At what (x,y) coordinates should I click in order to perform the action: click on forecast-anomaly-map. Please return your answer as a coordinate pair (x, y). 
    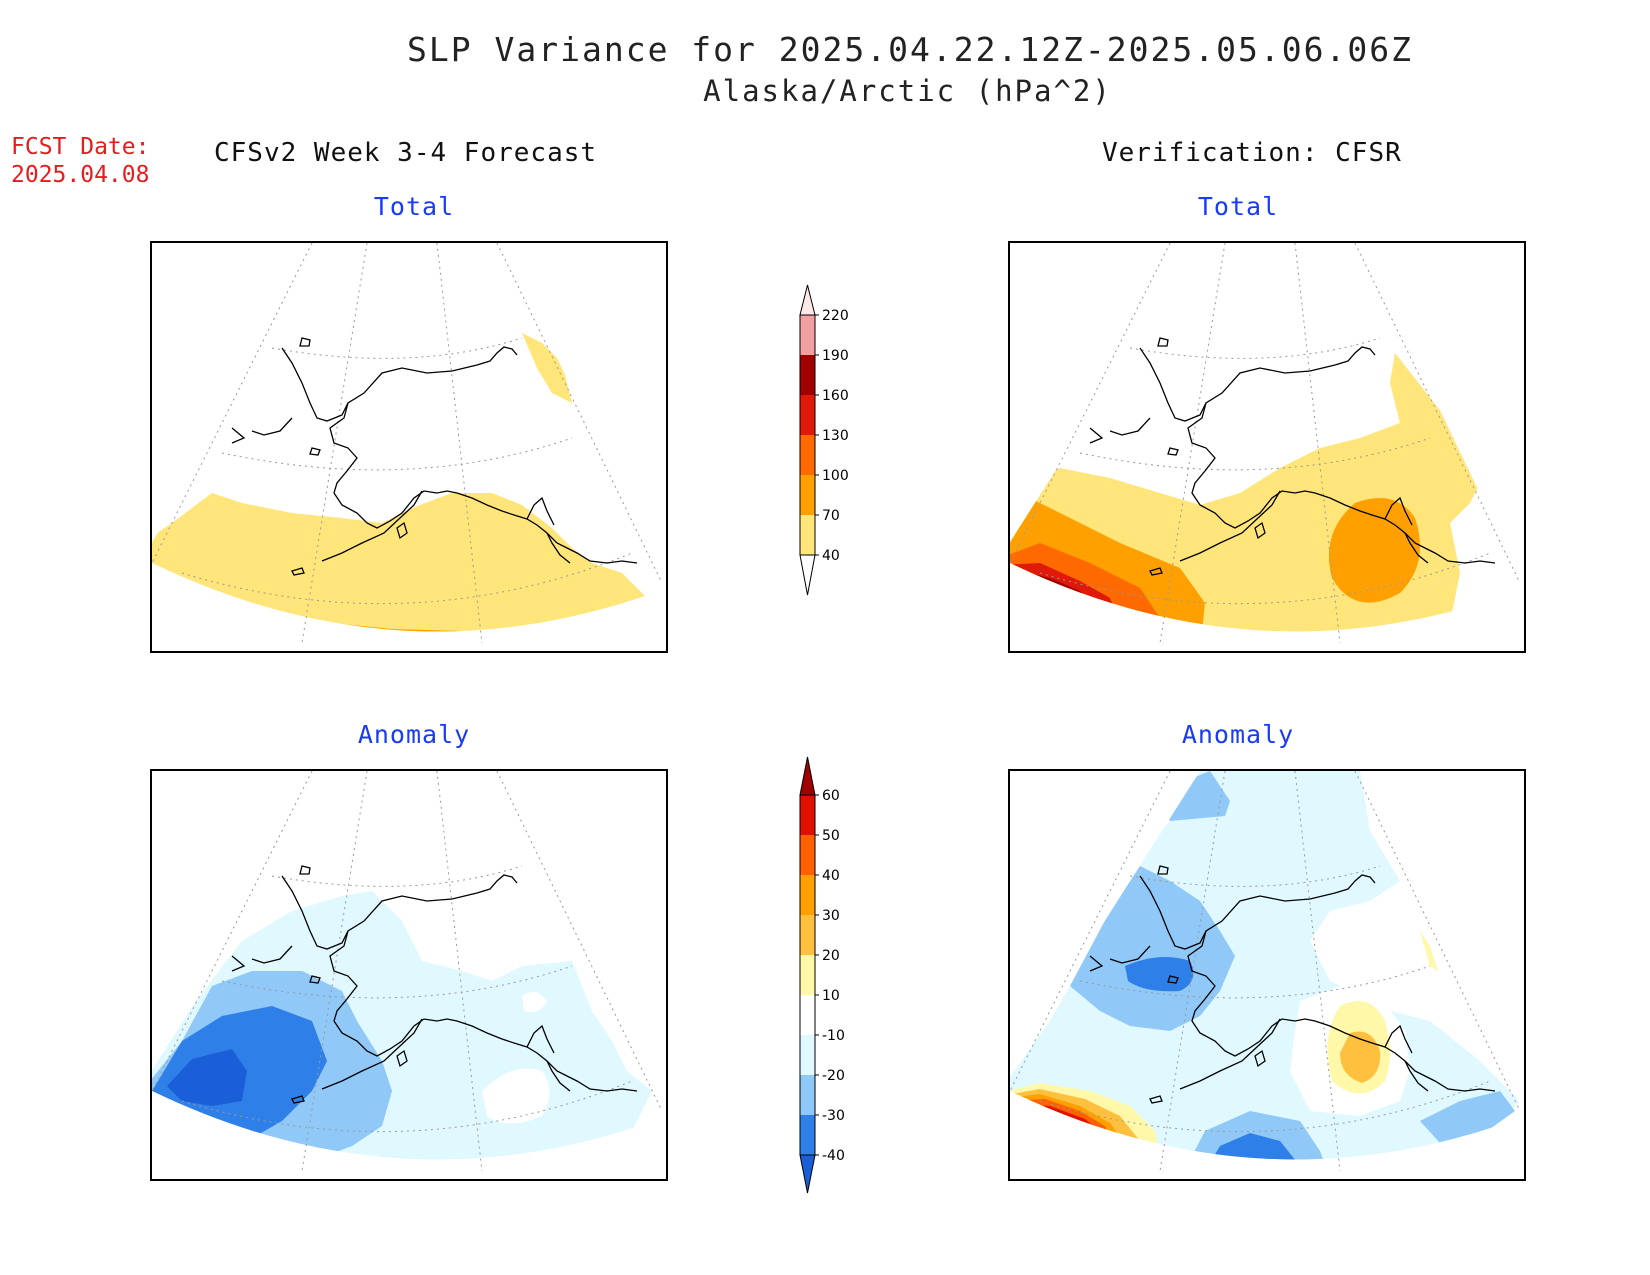
    Looking at the image, I should click on (409, 975).